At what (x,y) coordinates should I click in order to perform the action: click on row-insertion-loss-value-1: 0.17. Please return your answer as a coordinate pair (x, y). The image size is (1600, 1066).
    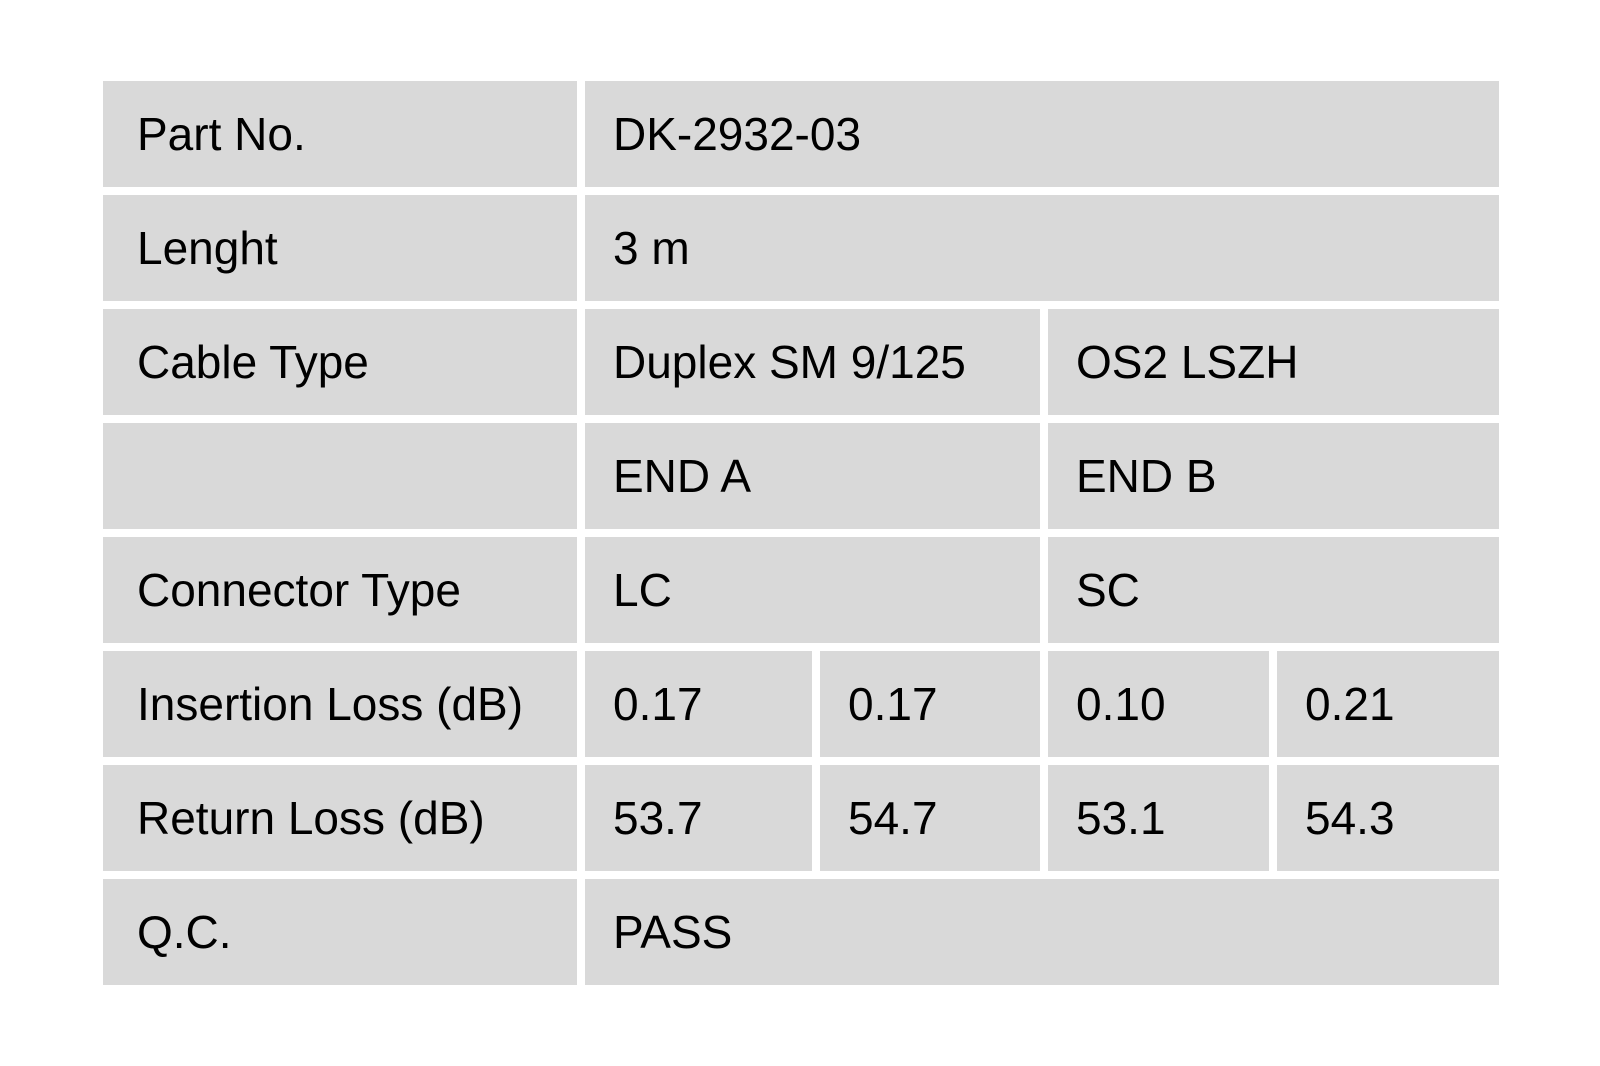
    Looking at the image, I should click on (698, 704).